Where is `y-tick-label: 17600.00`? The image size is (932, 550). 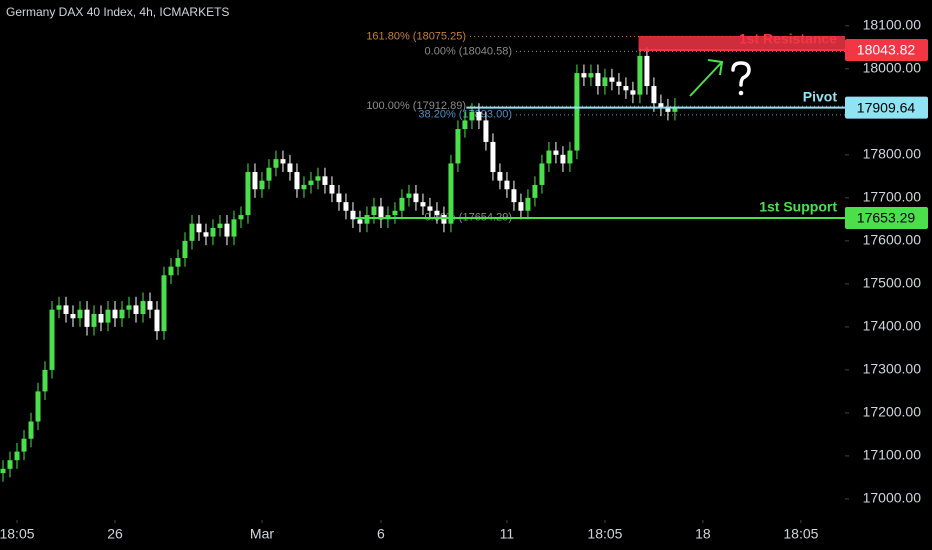 y-tick-label: 17600.00 is located at coordinates (892, 240).